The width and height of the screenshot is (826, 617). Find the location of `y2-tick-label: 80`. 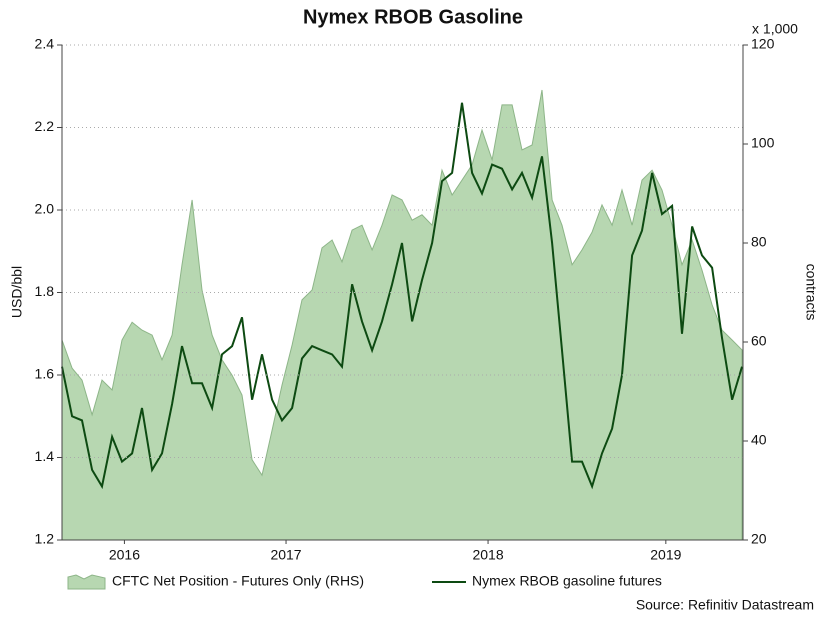

y2-tick-label: 80 is located at coordinates (759, 242).